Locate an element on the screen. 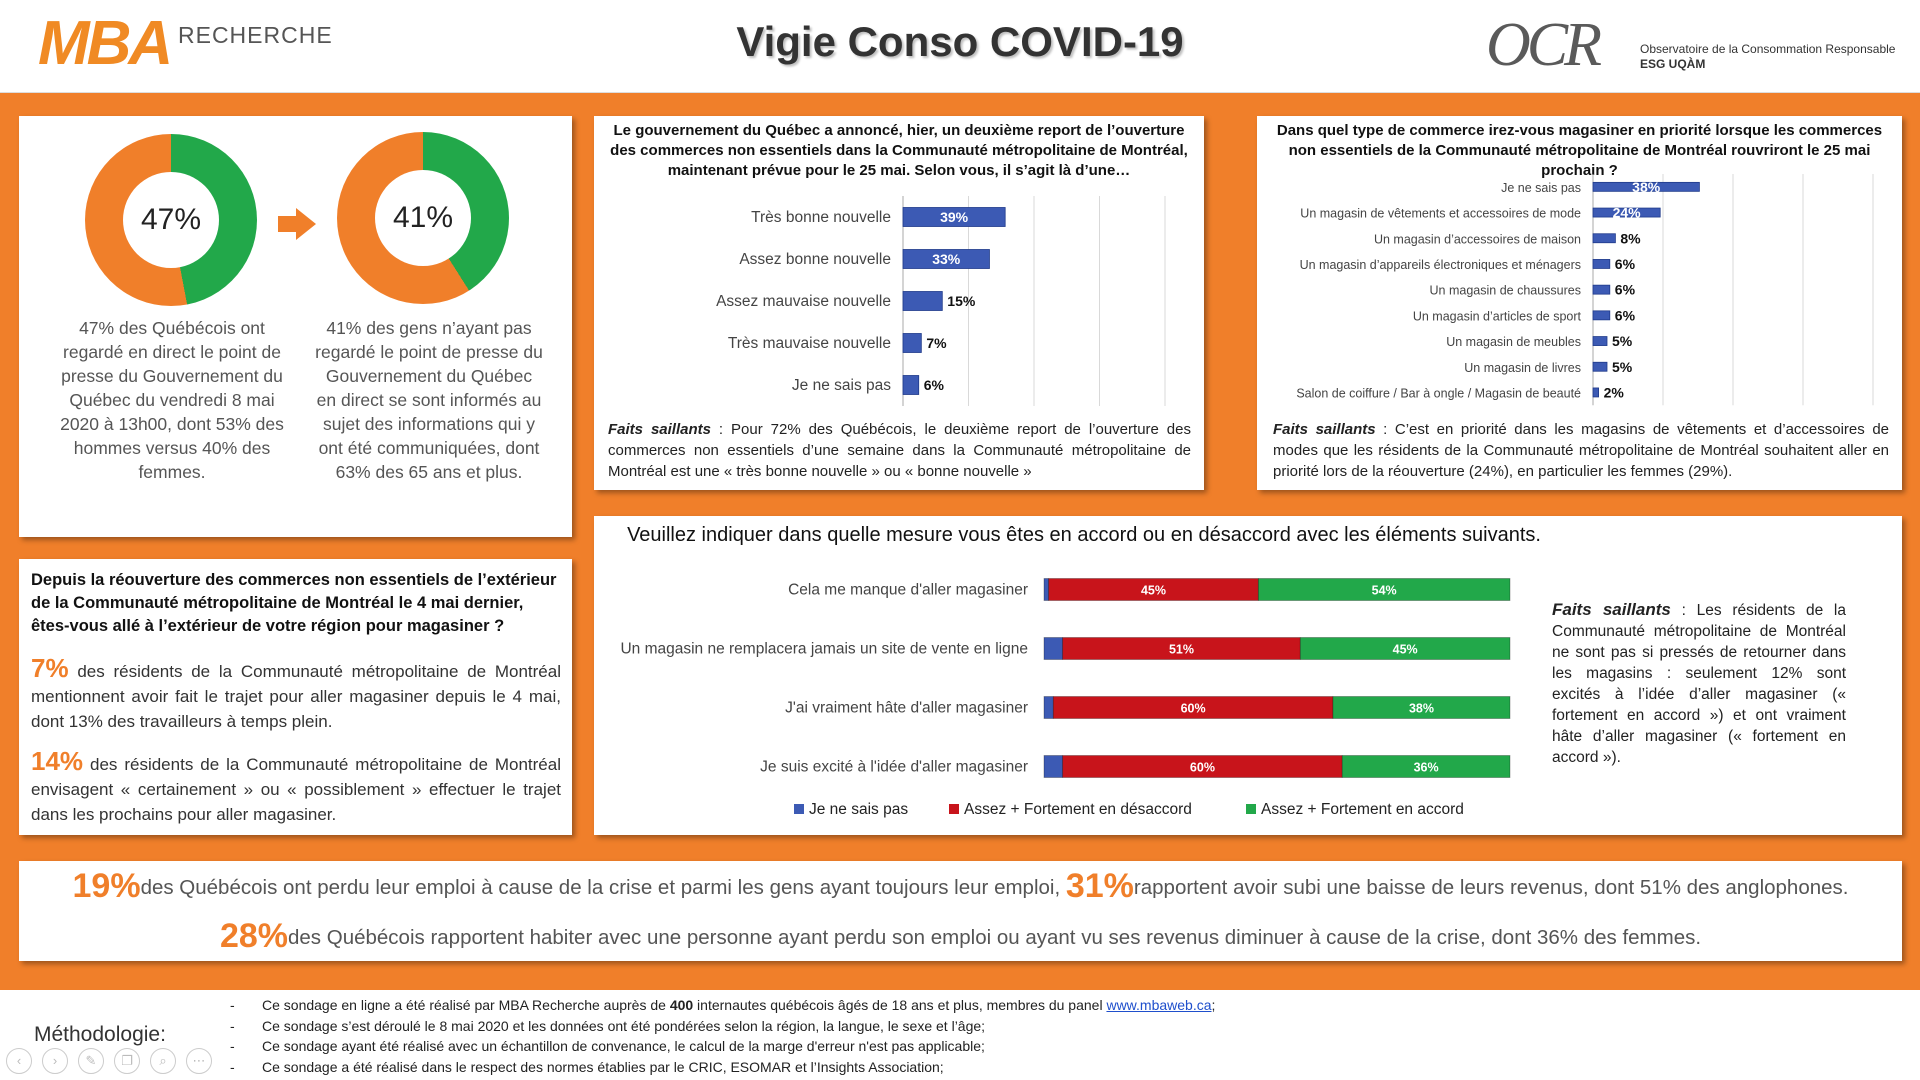 Image resolution: width=1920 pixels, height=1080 pixels. donut-center: 47% is located at coordinates (171, 220).